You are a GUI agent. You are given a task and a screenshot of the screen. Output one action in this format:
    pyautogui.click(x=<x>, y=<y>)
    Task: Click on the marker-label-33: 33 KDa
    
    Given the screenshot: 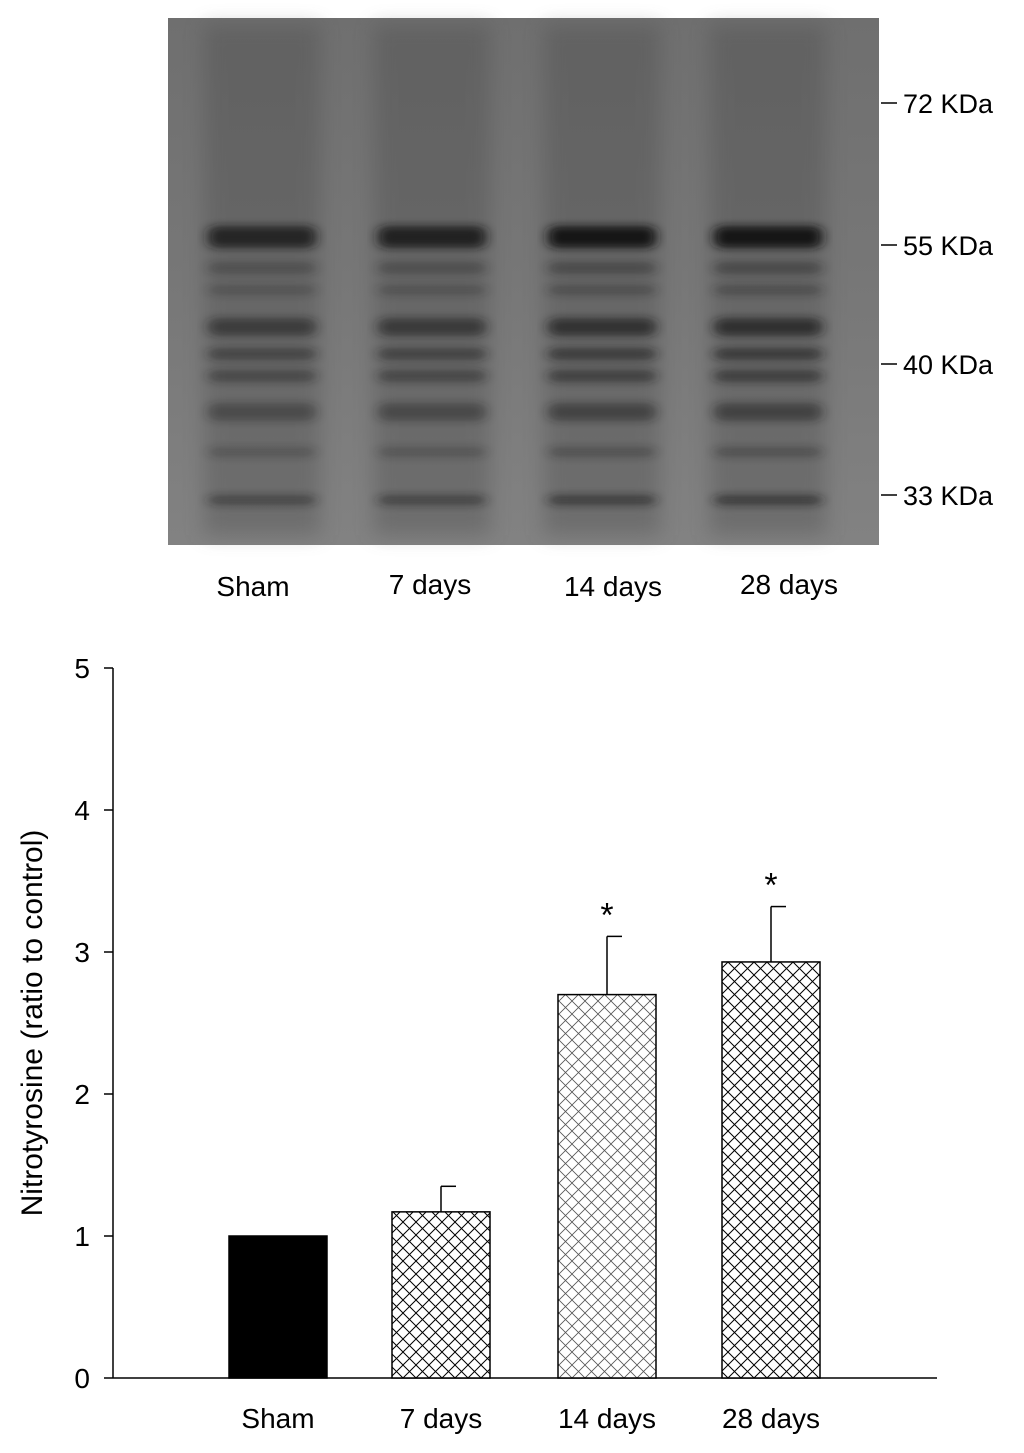 What is the action you would take?
    pyautogui.click(x=948, y=496)
    